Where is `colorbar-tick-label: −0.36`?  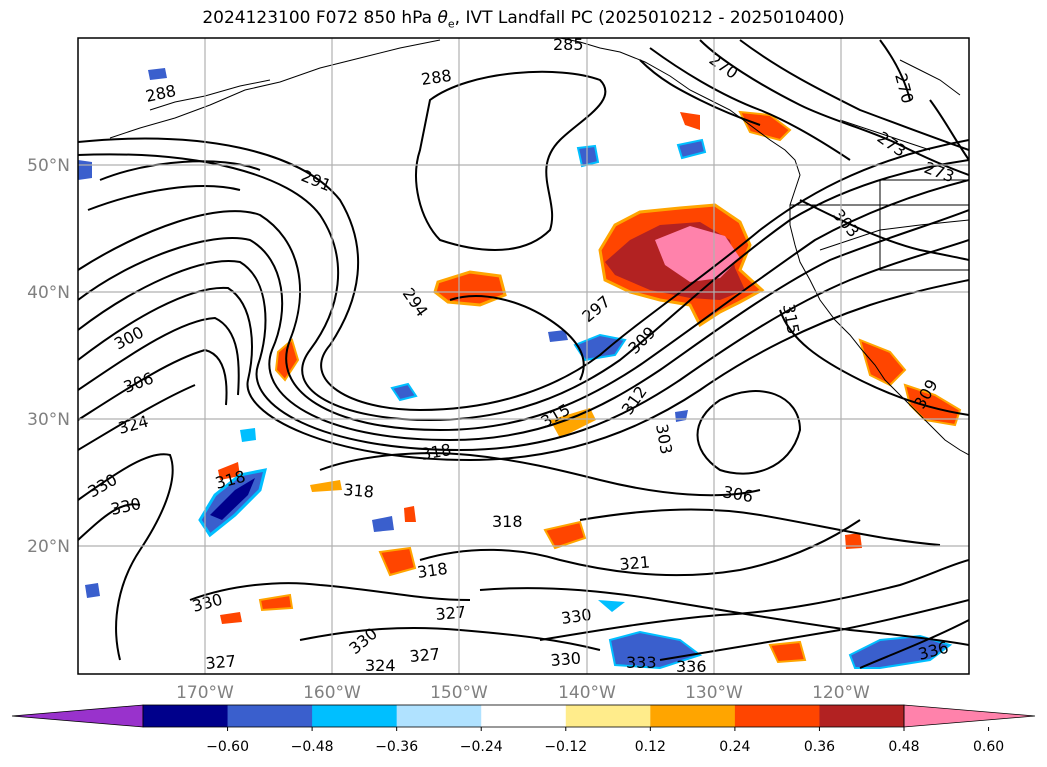
colorbar-tick-label: −0.36 is located at coordinates (396, 747).